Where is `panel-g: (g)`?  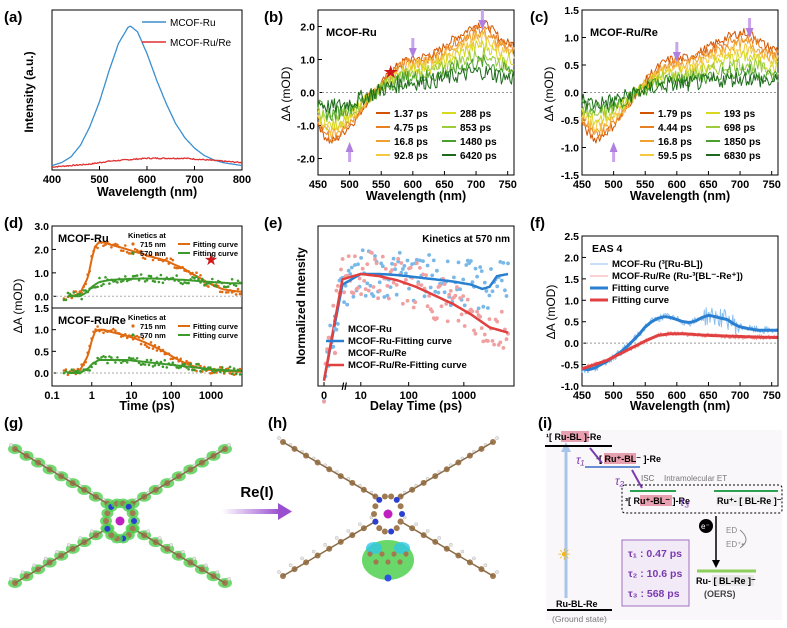 panel-g: (g) is located at coordinates (118, 501).